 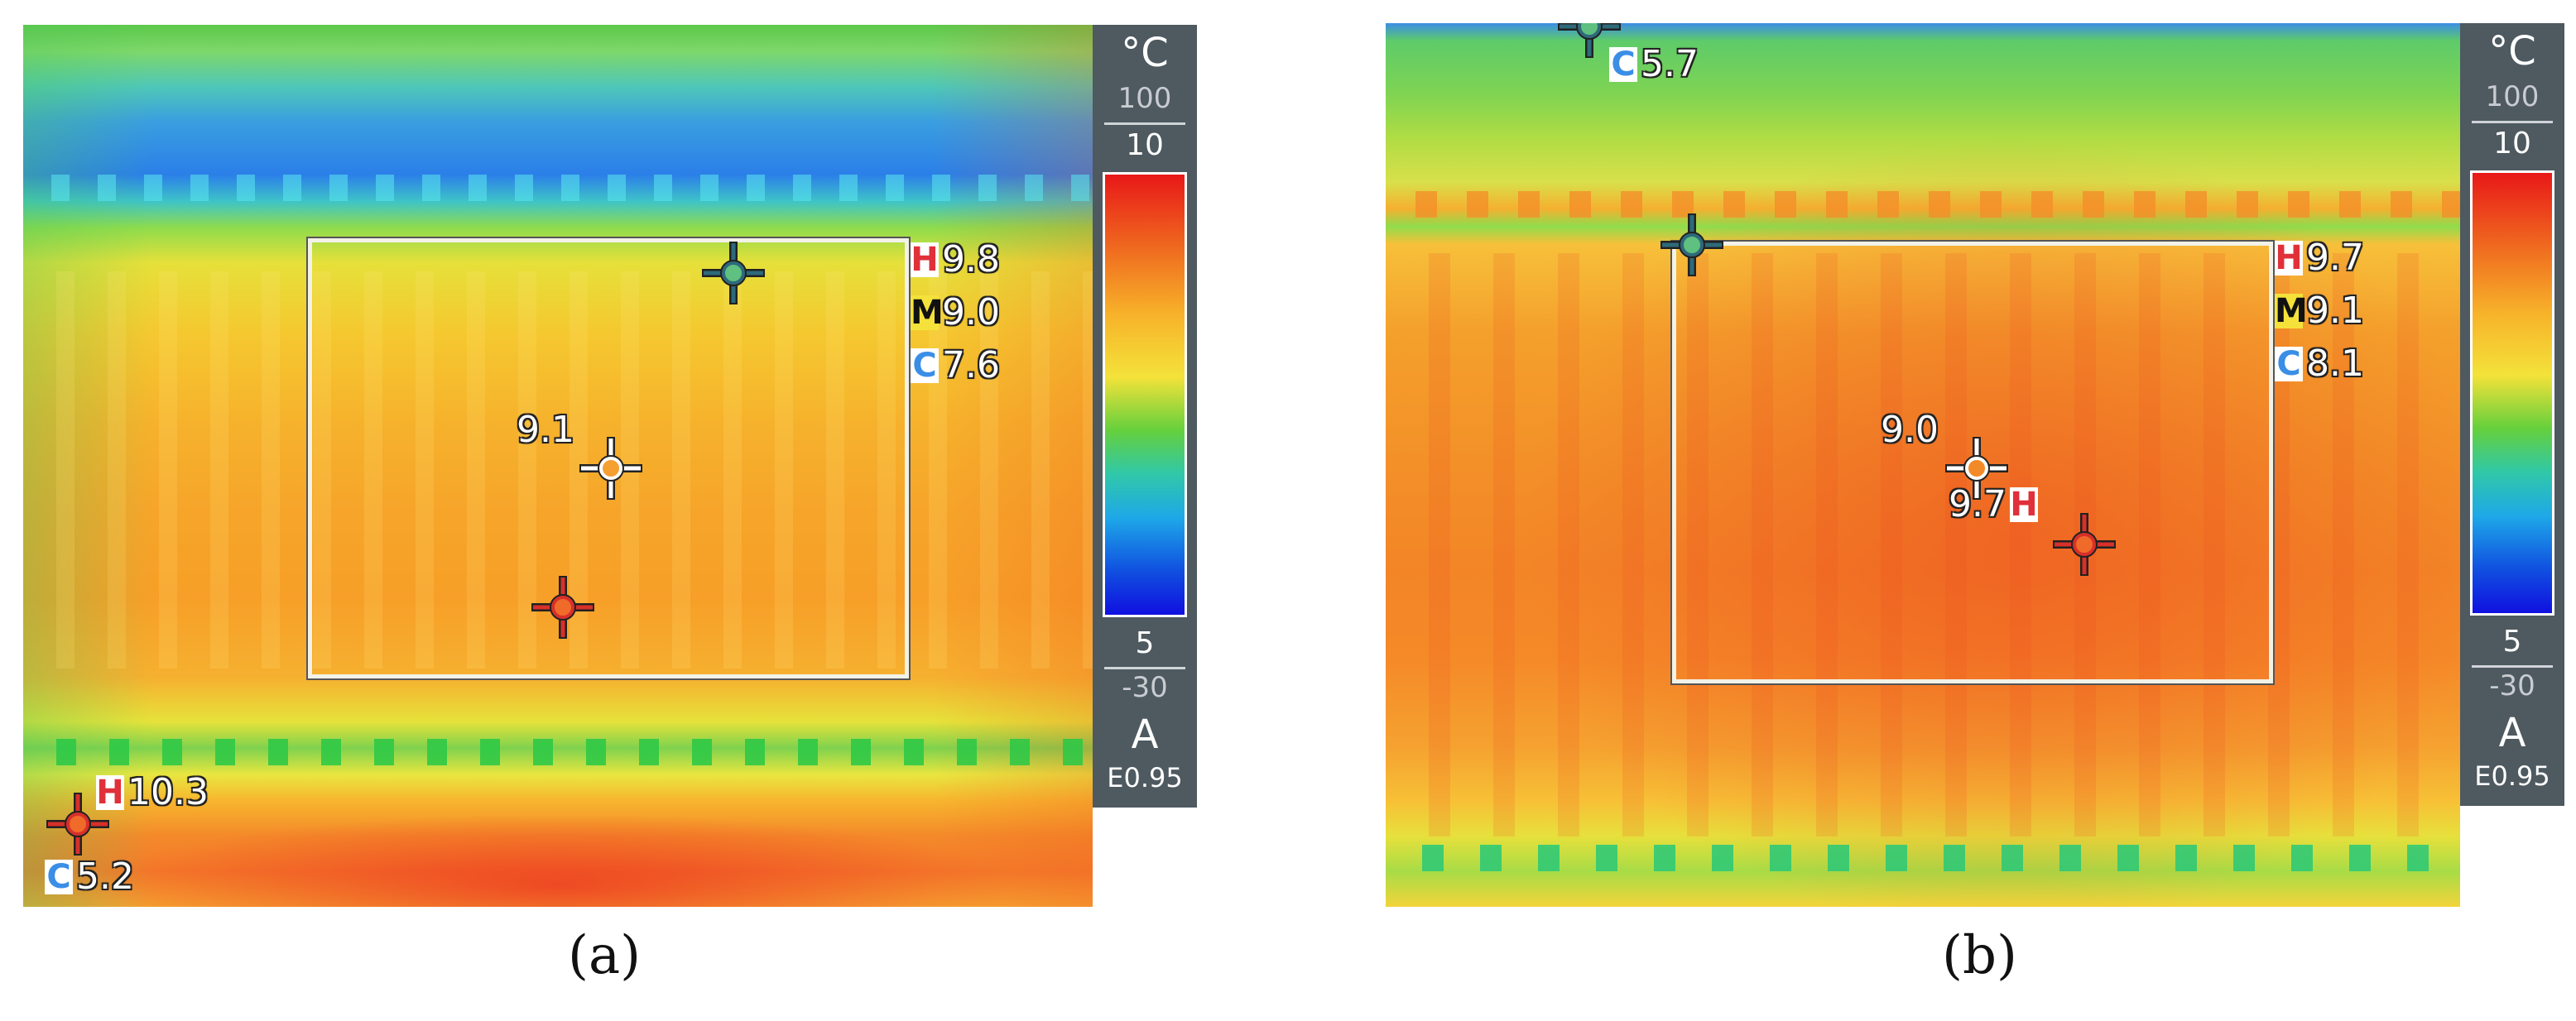 I want to click on box-mean-stat: M 9.1, so click(x=2319, y=311).